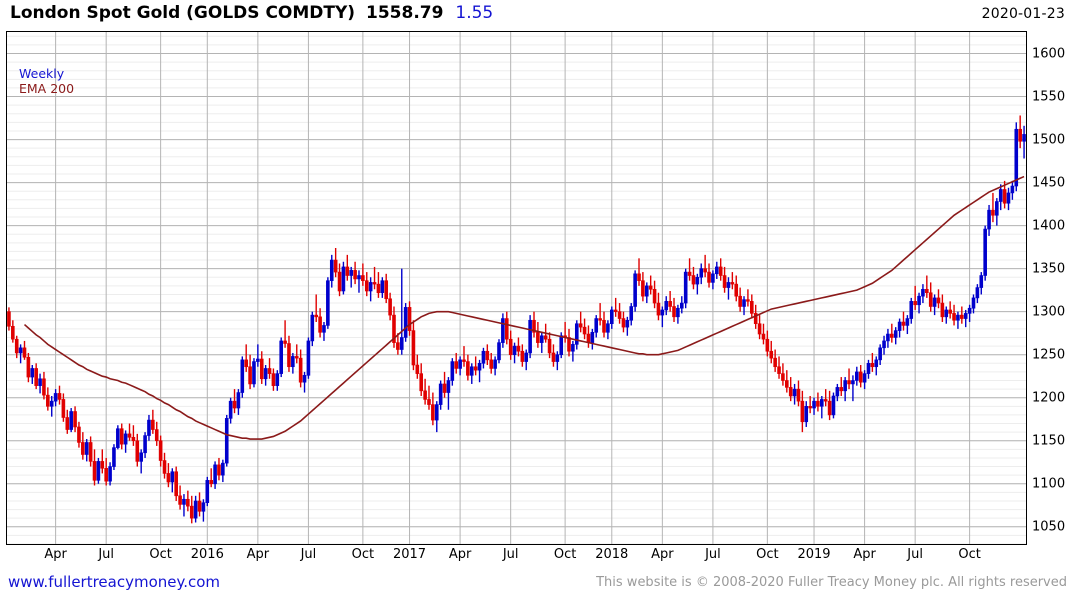 The height and width of the screenshot is (600, 1075). Describe the element at coordinates (1049, 226) in the screenshot. I see `y-axis-tick-label: 1400` at that location.